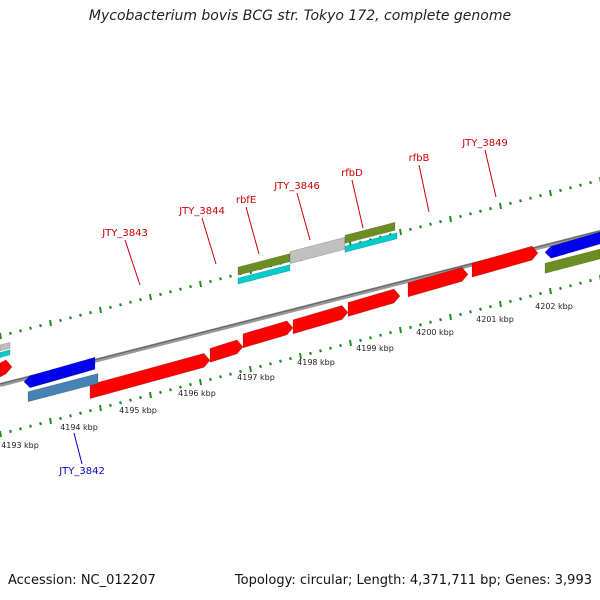 The width and height of the screenshot is (600, 600). What do you see at coordinates (138, 410) in the screenshot?
I see `kbp-label: 4195 kbp` at bounding box center [138, 410].